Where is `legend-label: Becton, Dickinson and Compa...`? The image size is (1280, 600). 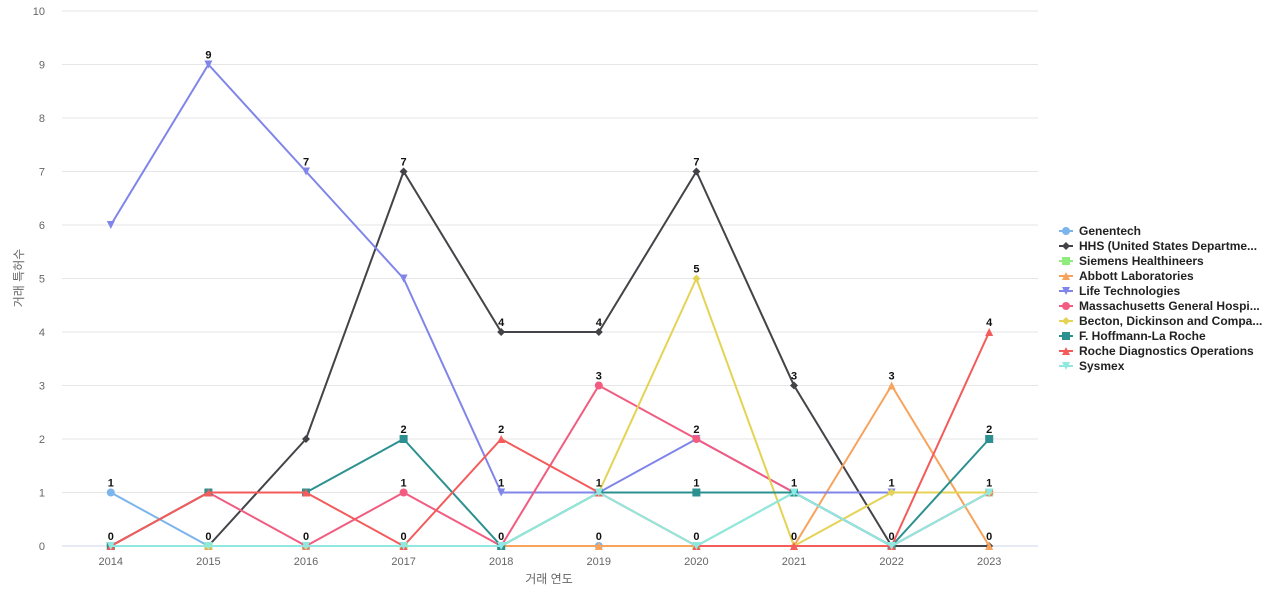
legend-label: Becton, Dickinson and Compa... is located at coordinates (1170, 321).